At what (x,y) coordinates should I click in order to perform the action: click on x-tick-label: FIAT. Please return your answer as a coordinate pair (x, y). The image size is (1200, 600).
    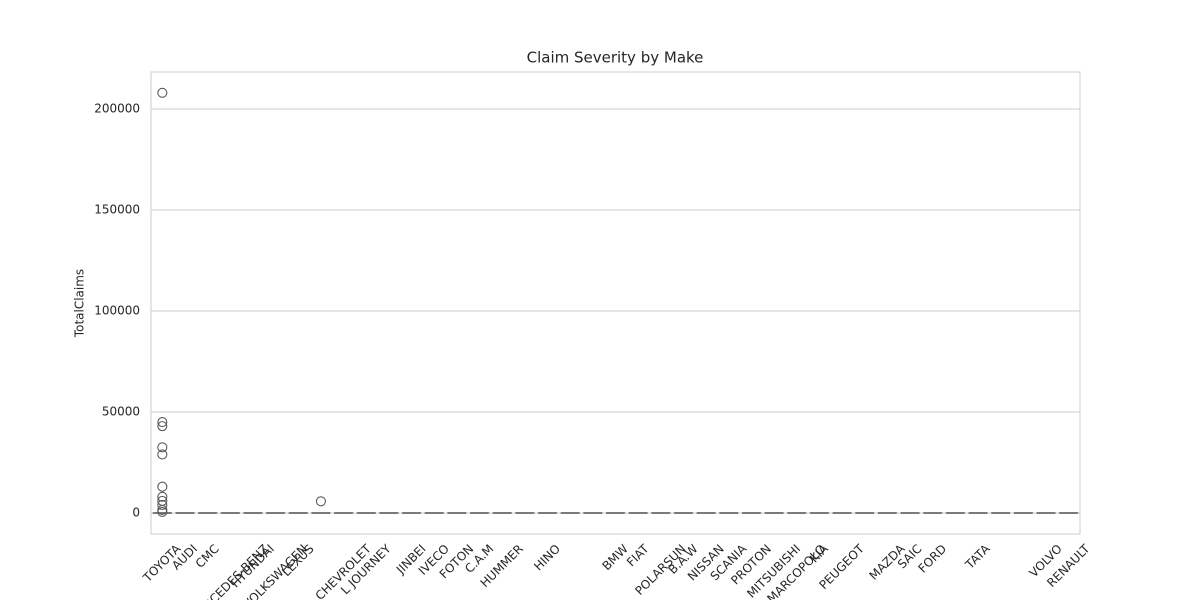
    Looking at the image, I should click on (638, 555).